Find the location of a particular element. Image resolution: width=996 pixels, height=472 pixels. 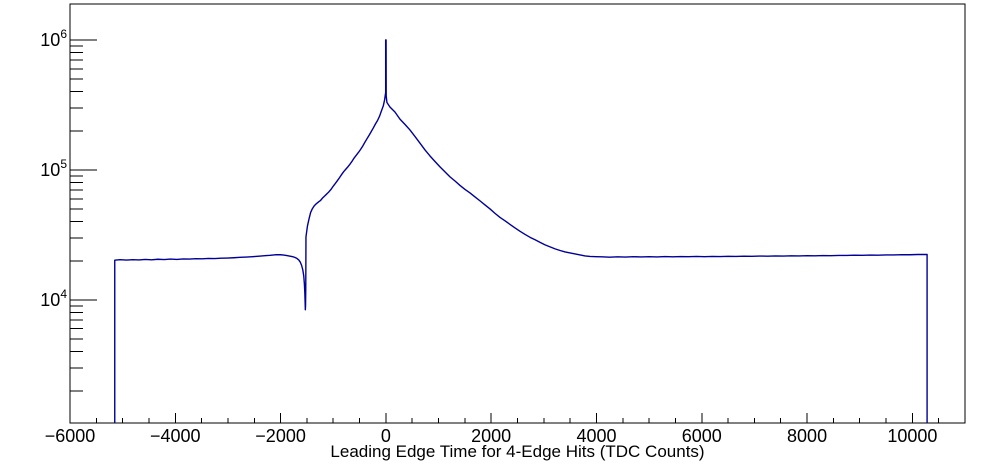

y-tick-label: 10⁵ is located at coordinates (53, 168).